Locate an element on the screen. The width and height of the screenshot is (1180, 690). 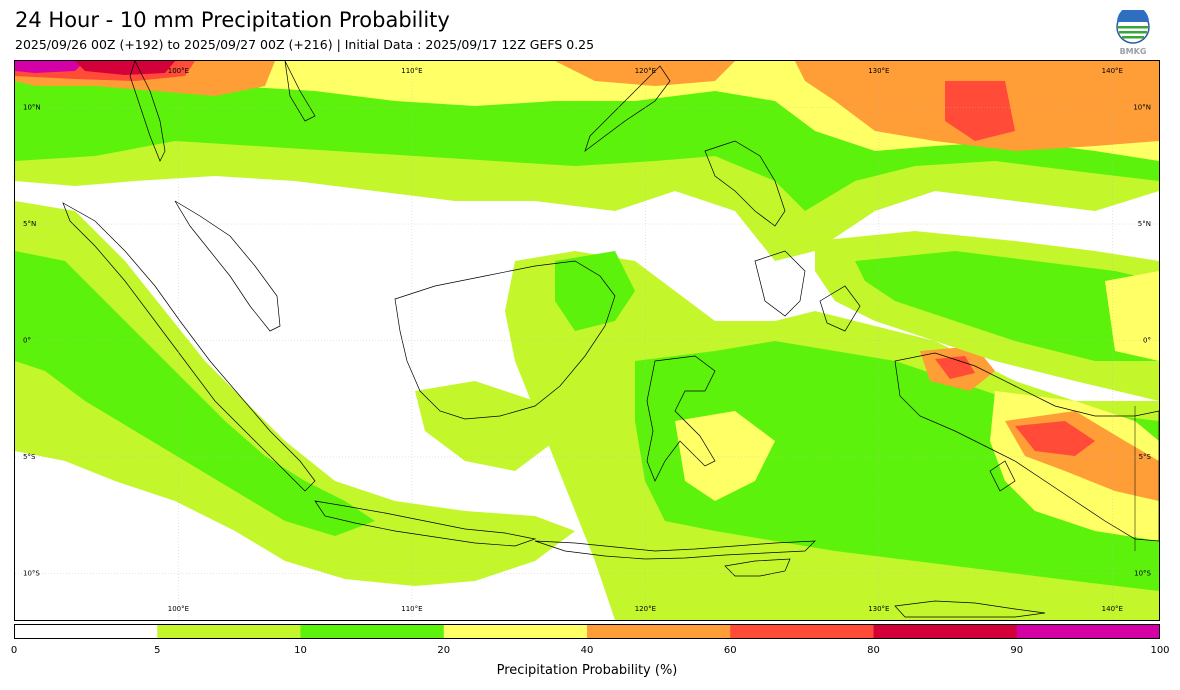
left-lat-label: 10°N is located at coordinates (32, 108).